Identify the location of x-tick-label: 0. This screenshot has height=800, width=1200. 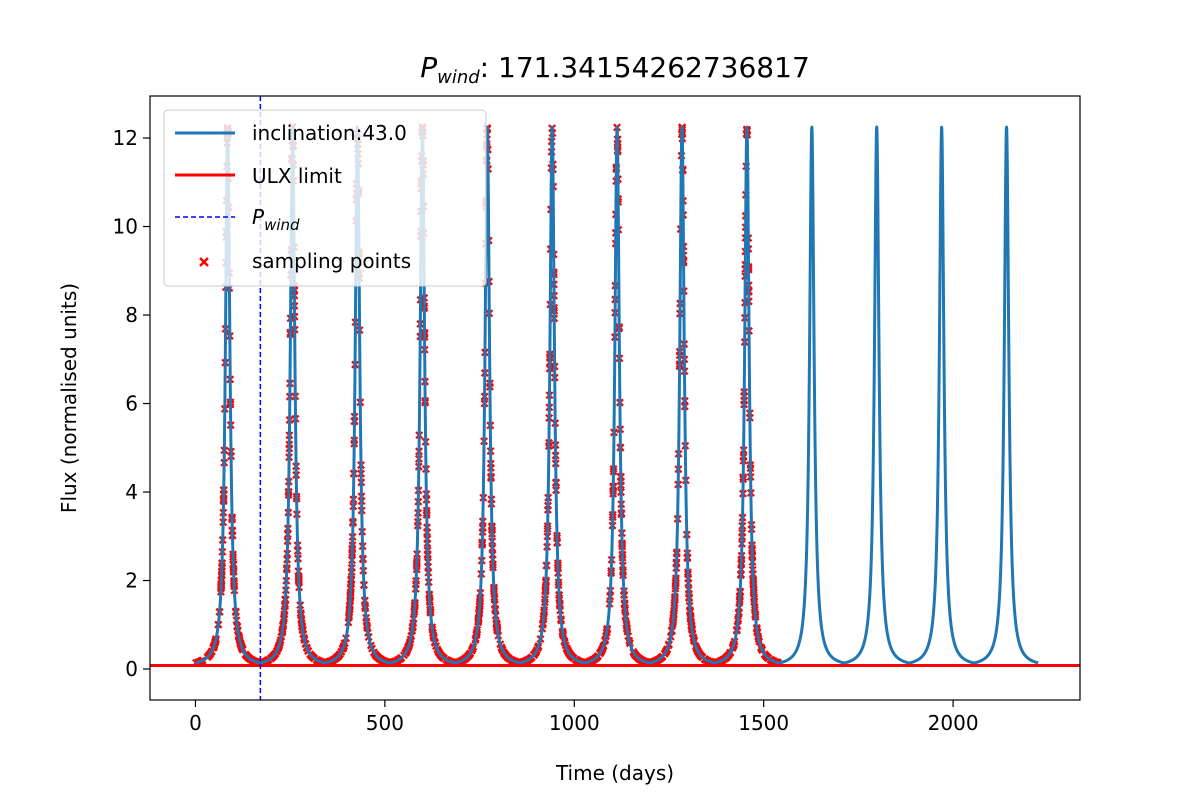
(195, 723).